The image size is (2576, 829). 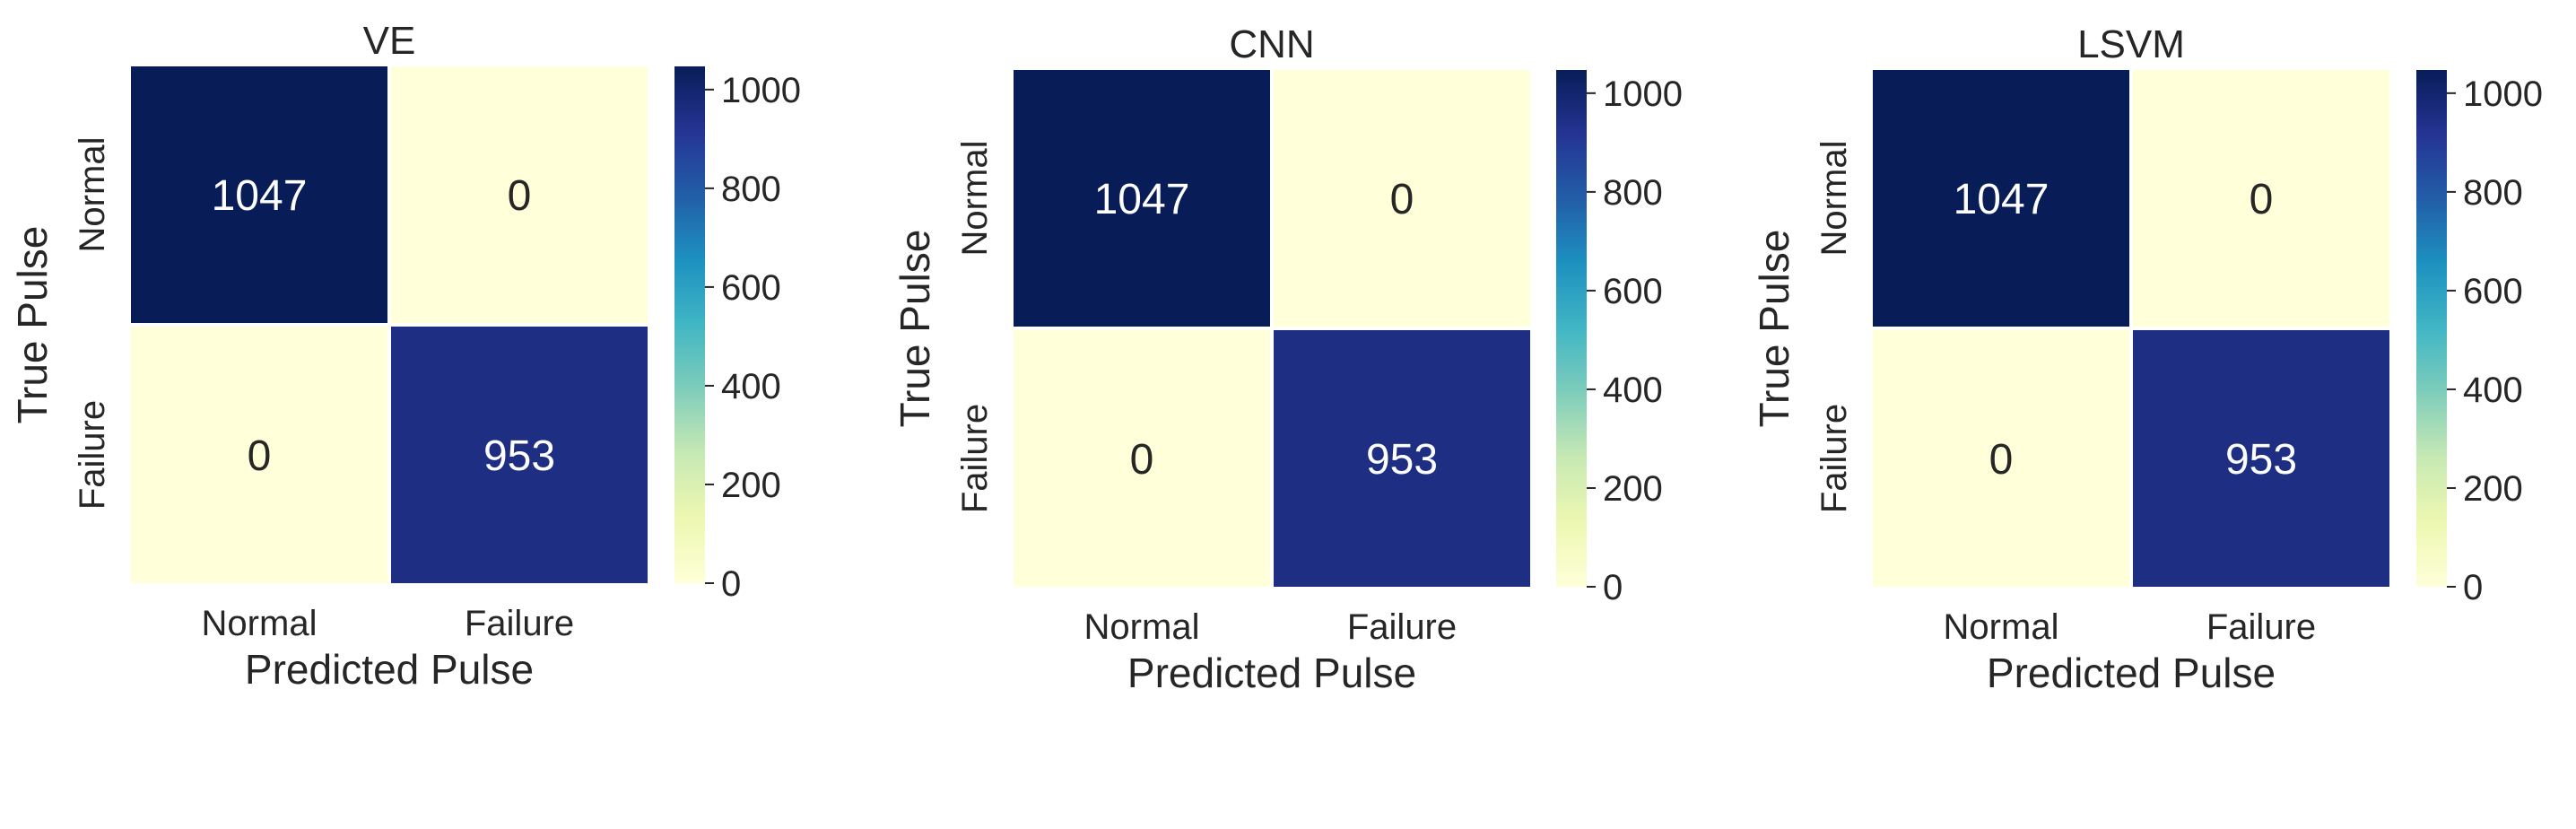 What do you see at coordinates (389, 41) in the screenshot?
I see `chart-title: VE` at bounding box center [389, 41].